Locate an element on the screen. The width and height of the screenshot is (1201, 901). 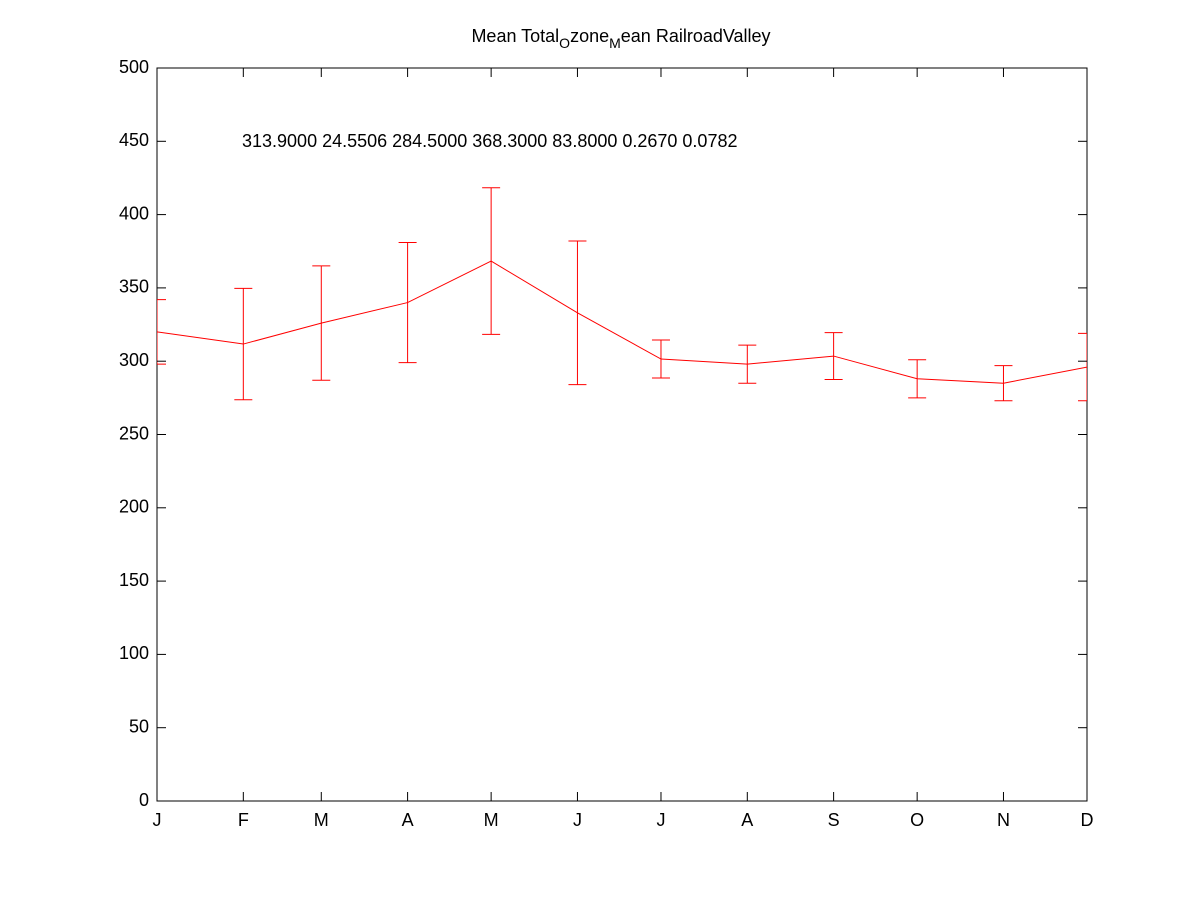
title-part: M is located at coordinates (615, 43).